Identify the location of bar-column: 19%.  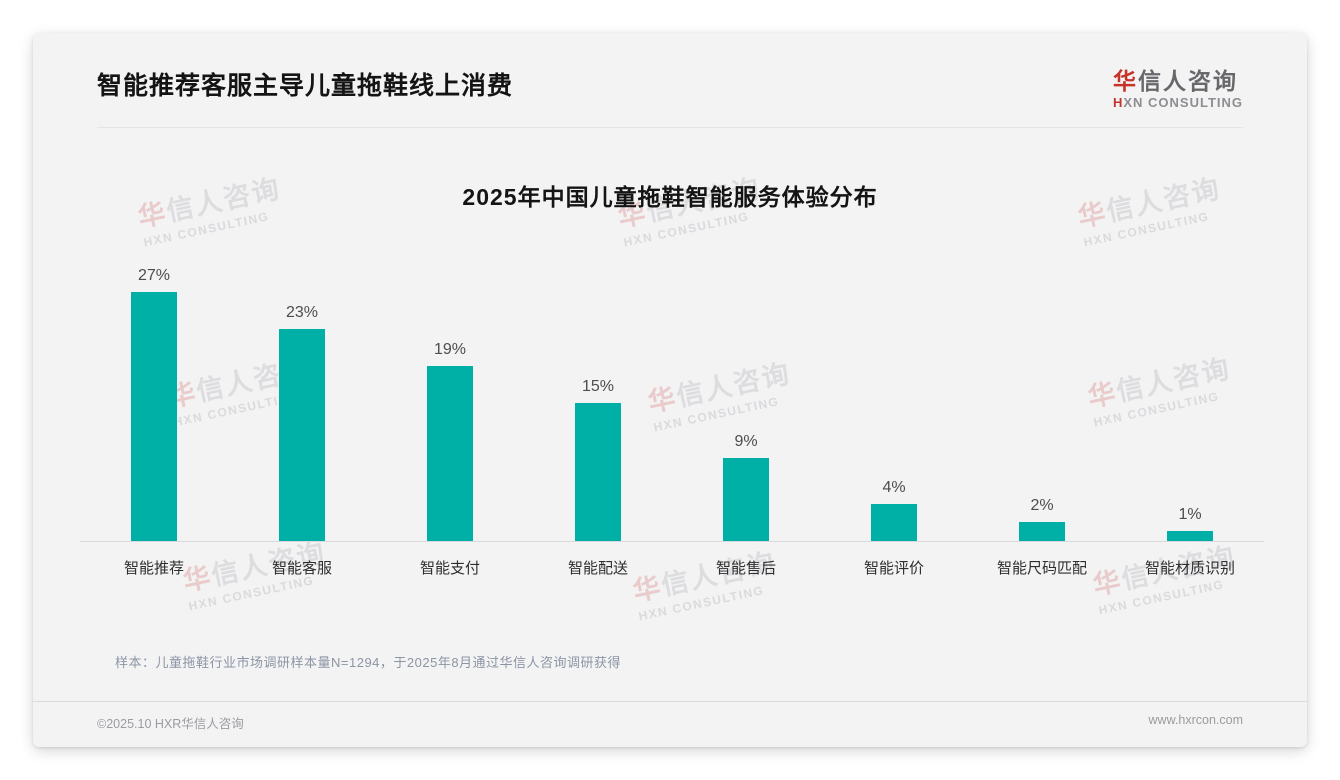
(450, 441).